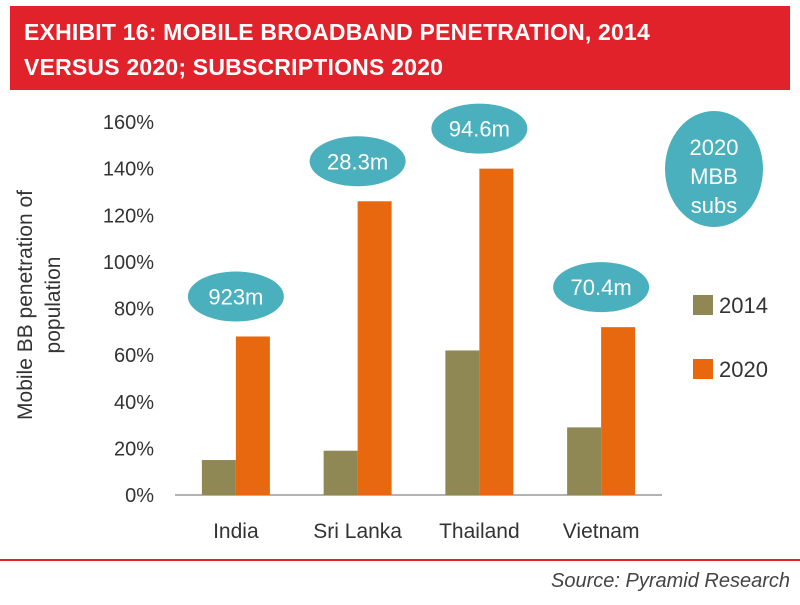 The height and width of the screenshot is (605, 800). What do you see at coordinates (25, 305) in the screenshot?
I see `y-axis-title-line-1: Mobile BB penetration of` at bounding box center [25, 305].